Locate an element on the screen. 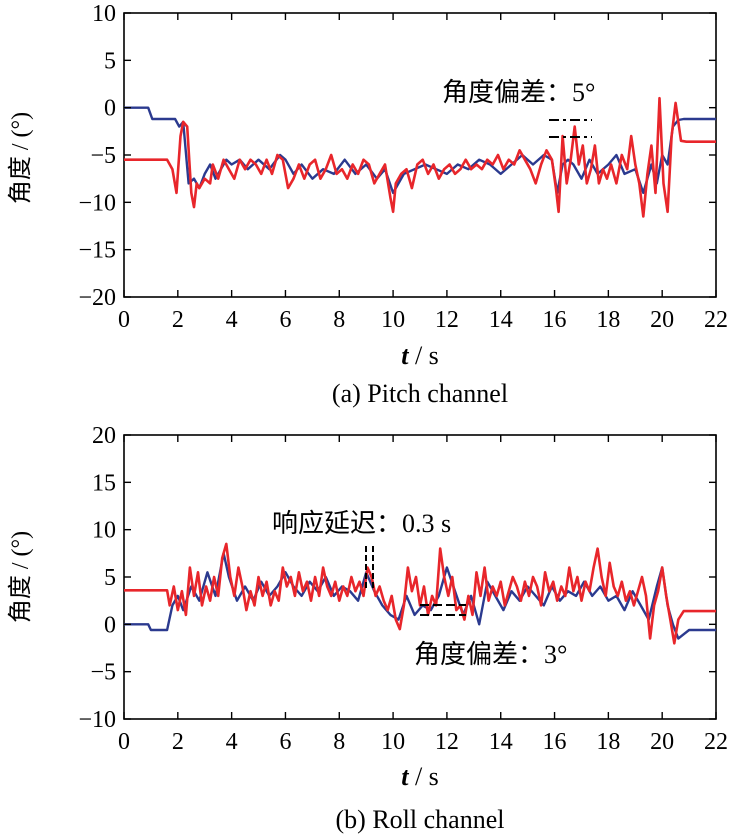  pitch-x-axis-label: t / s is located at coordinates (420, 355).